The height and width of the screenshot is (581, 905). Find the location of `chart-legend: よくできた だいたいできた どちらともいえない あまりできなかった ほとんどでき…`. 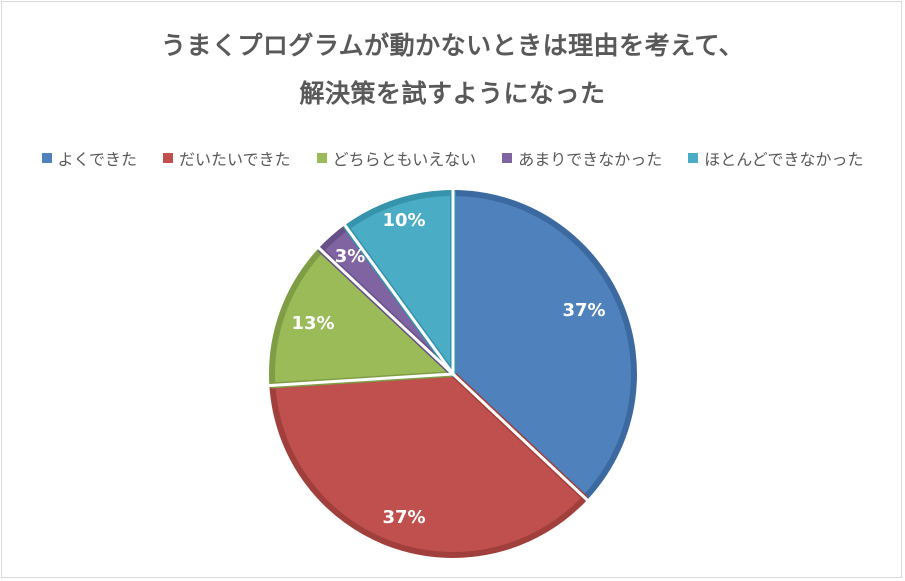

chart-legend: よくできた だいたいできた どちらともいえない あまりできなかった ほとんどでき… is located at coordinates (452, 158).